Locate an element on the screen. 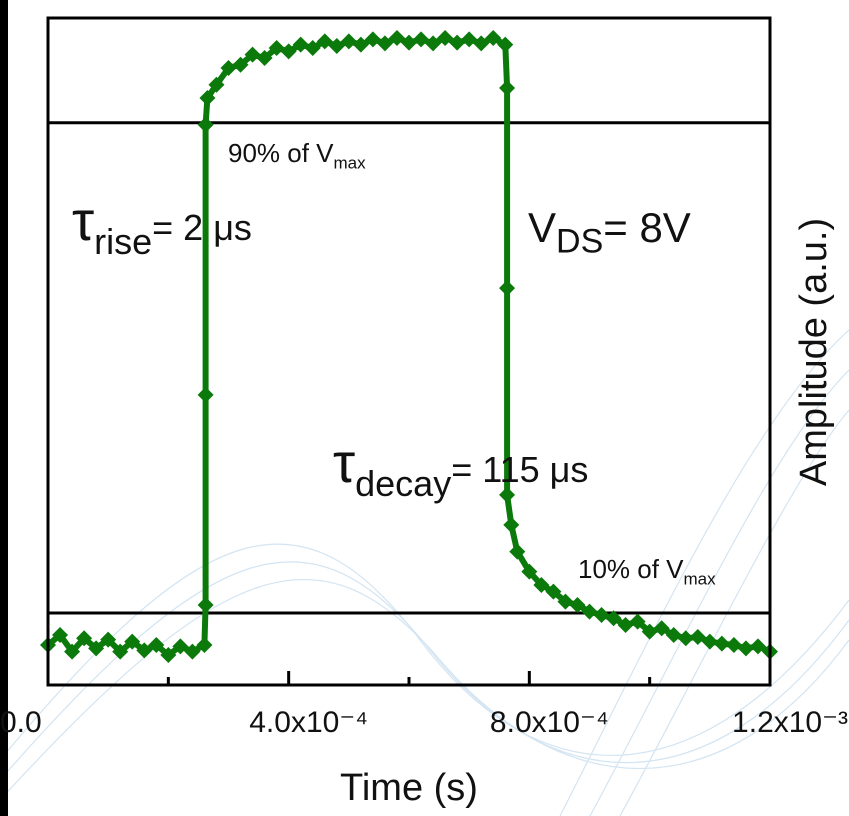  x-tick-label: 0.0 is located at coordinates (21, 722).